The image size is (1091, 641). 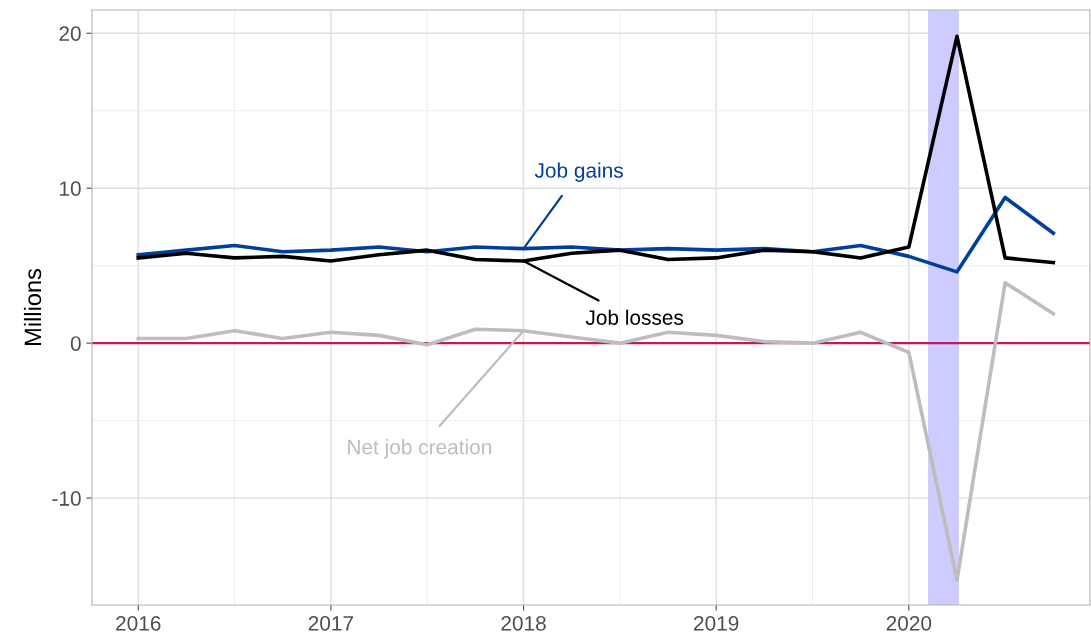 What do you see at coordinates (523, 623) in the screenshot?
I see `x-tick-label: 2018` at bounding box center [523, 623].